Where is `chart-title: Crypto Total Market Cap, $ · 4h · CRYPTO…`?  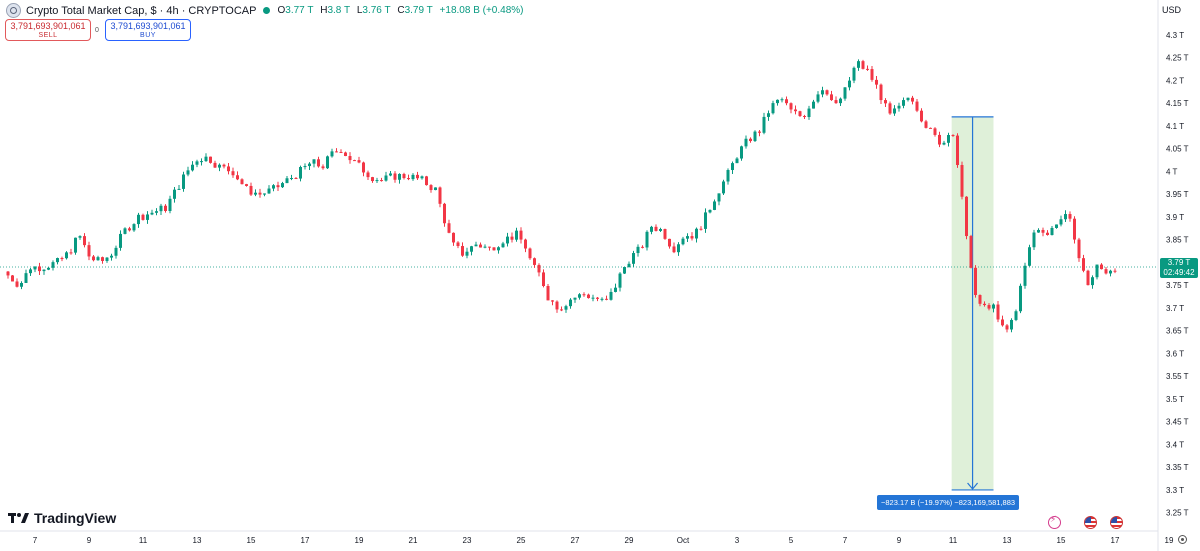
chart-title: Crypto Total Market Cap, $ · 4h · CRYPTO… is located at coordinates (141, 10).